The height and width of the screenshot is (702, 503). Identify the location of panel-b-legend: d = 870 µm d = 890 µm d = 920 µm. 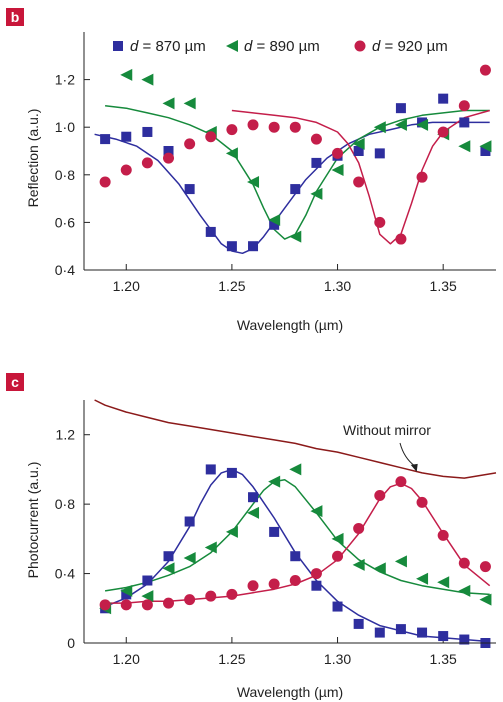
(280, 46).